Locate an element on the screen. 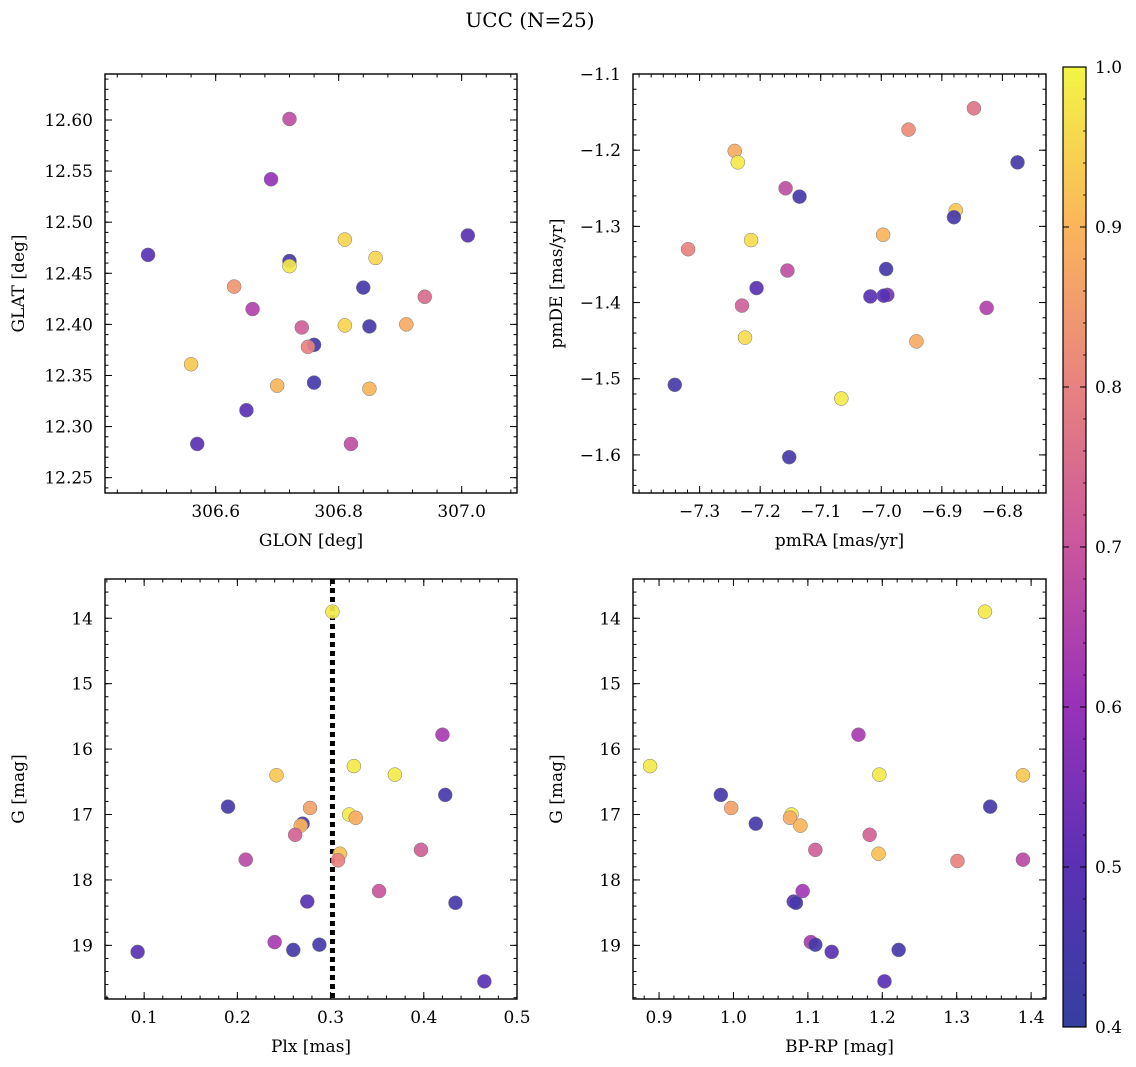 The width and height of the screenshot is (1136, 1067). x-tick-label: 0.4 is located at coordinates (423, 1018).